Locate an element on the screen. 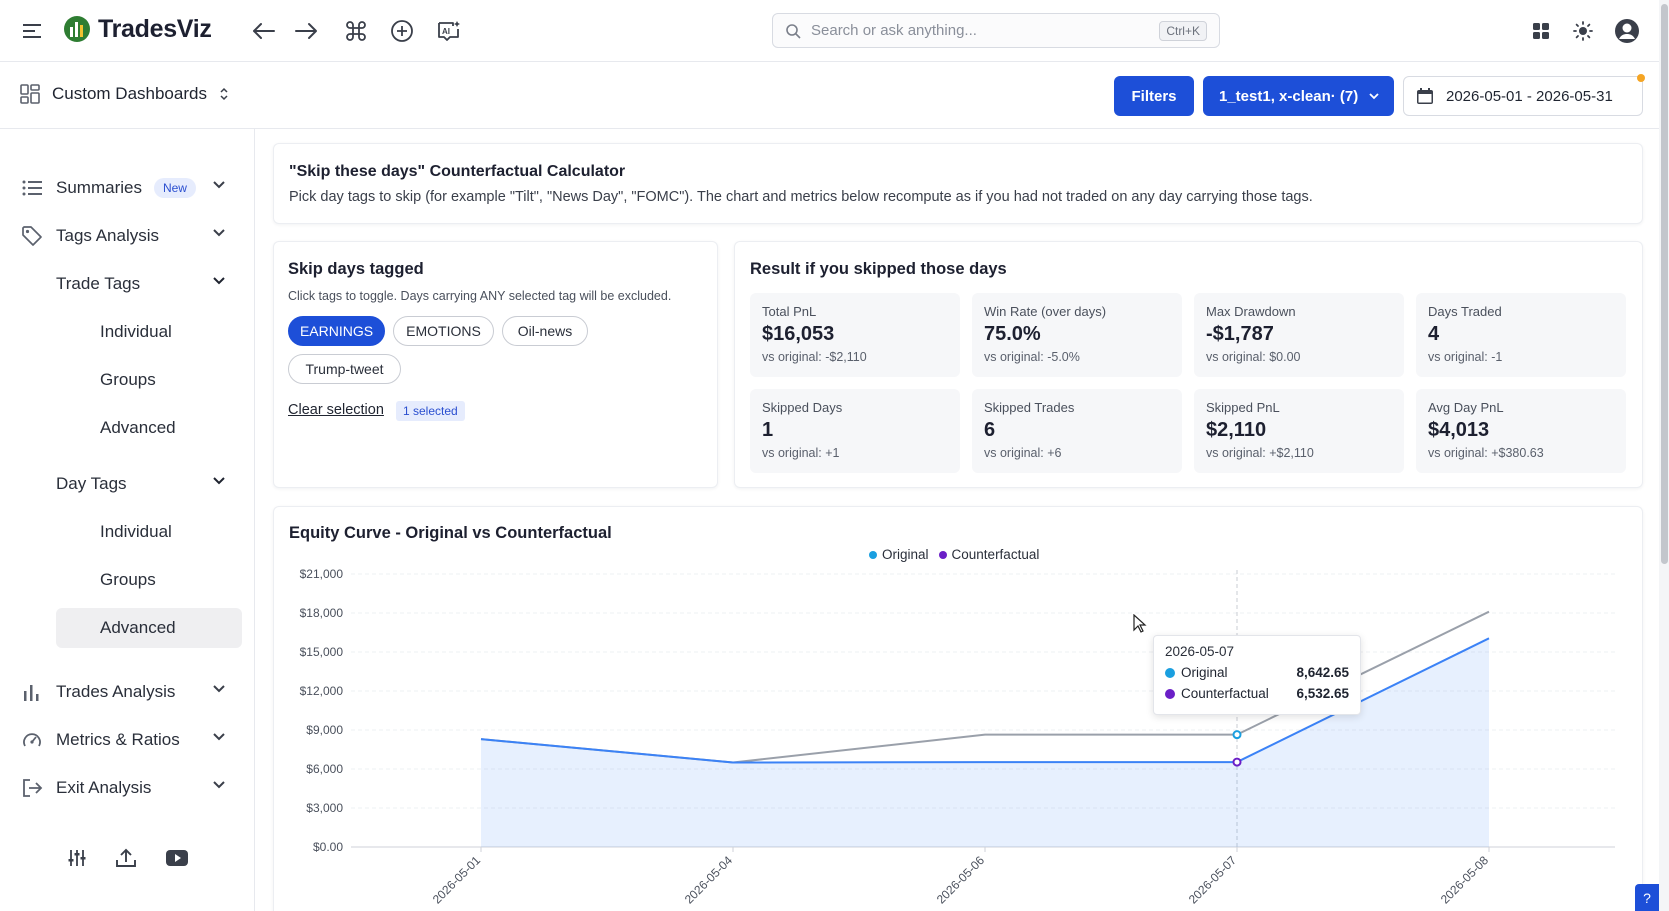 This screenshot has width=1669, height=911. sidebar-item-trades-analysis: Trades Analysis is located at coordinates (130, 692).